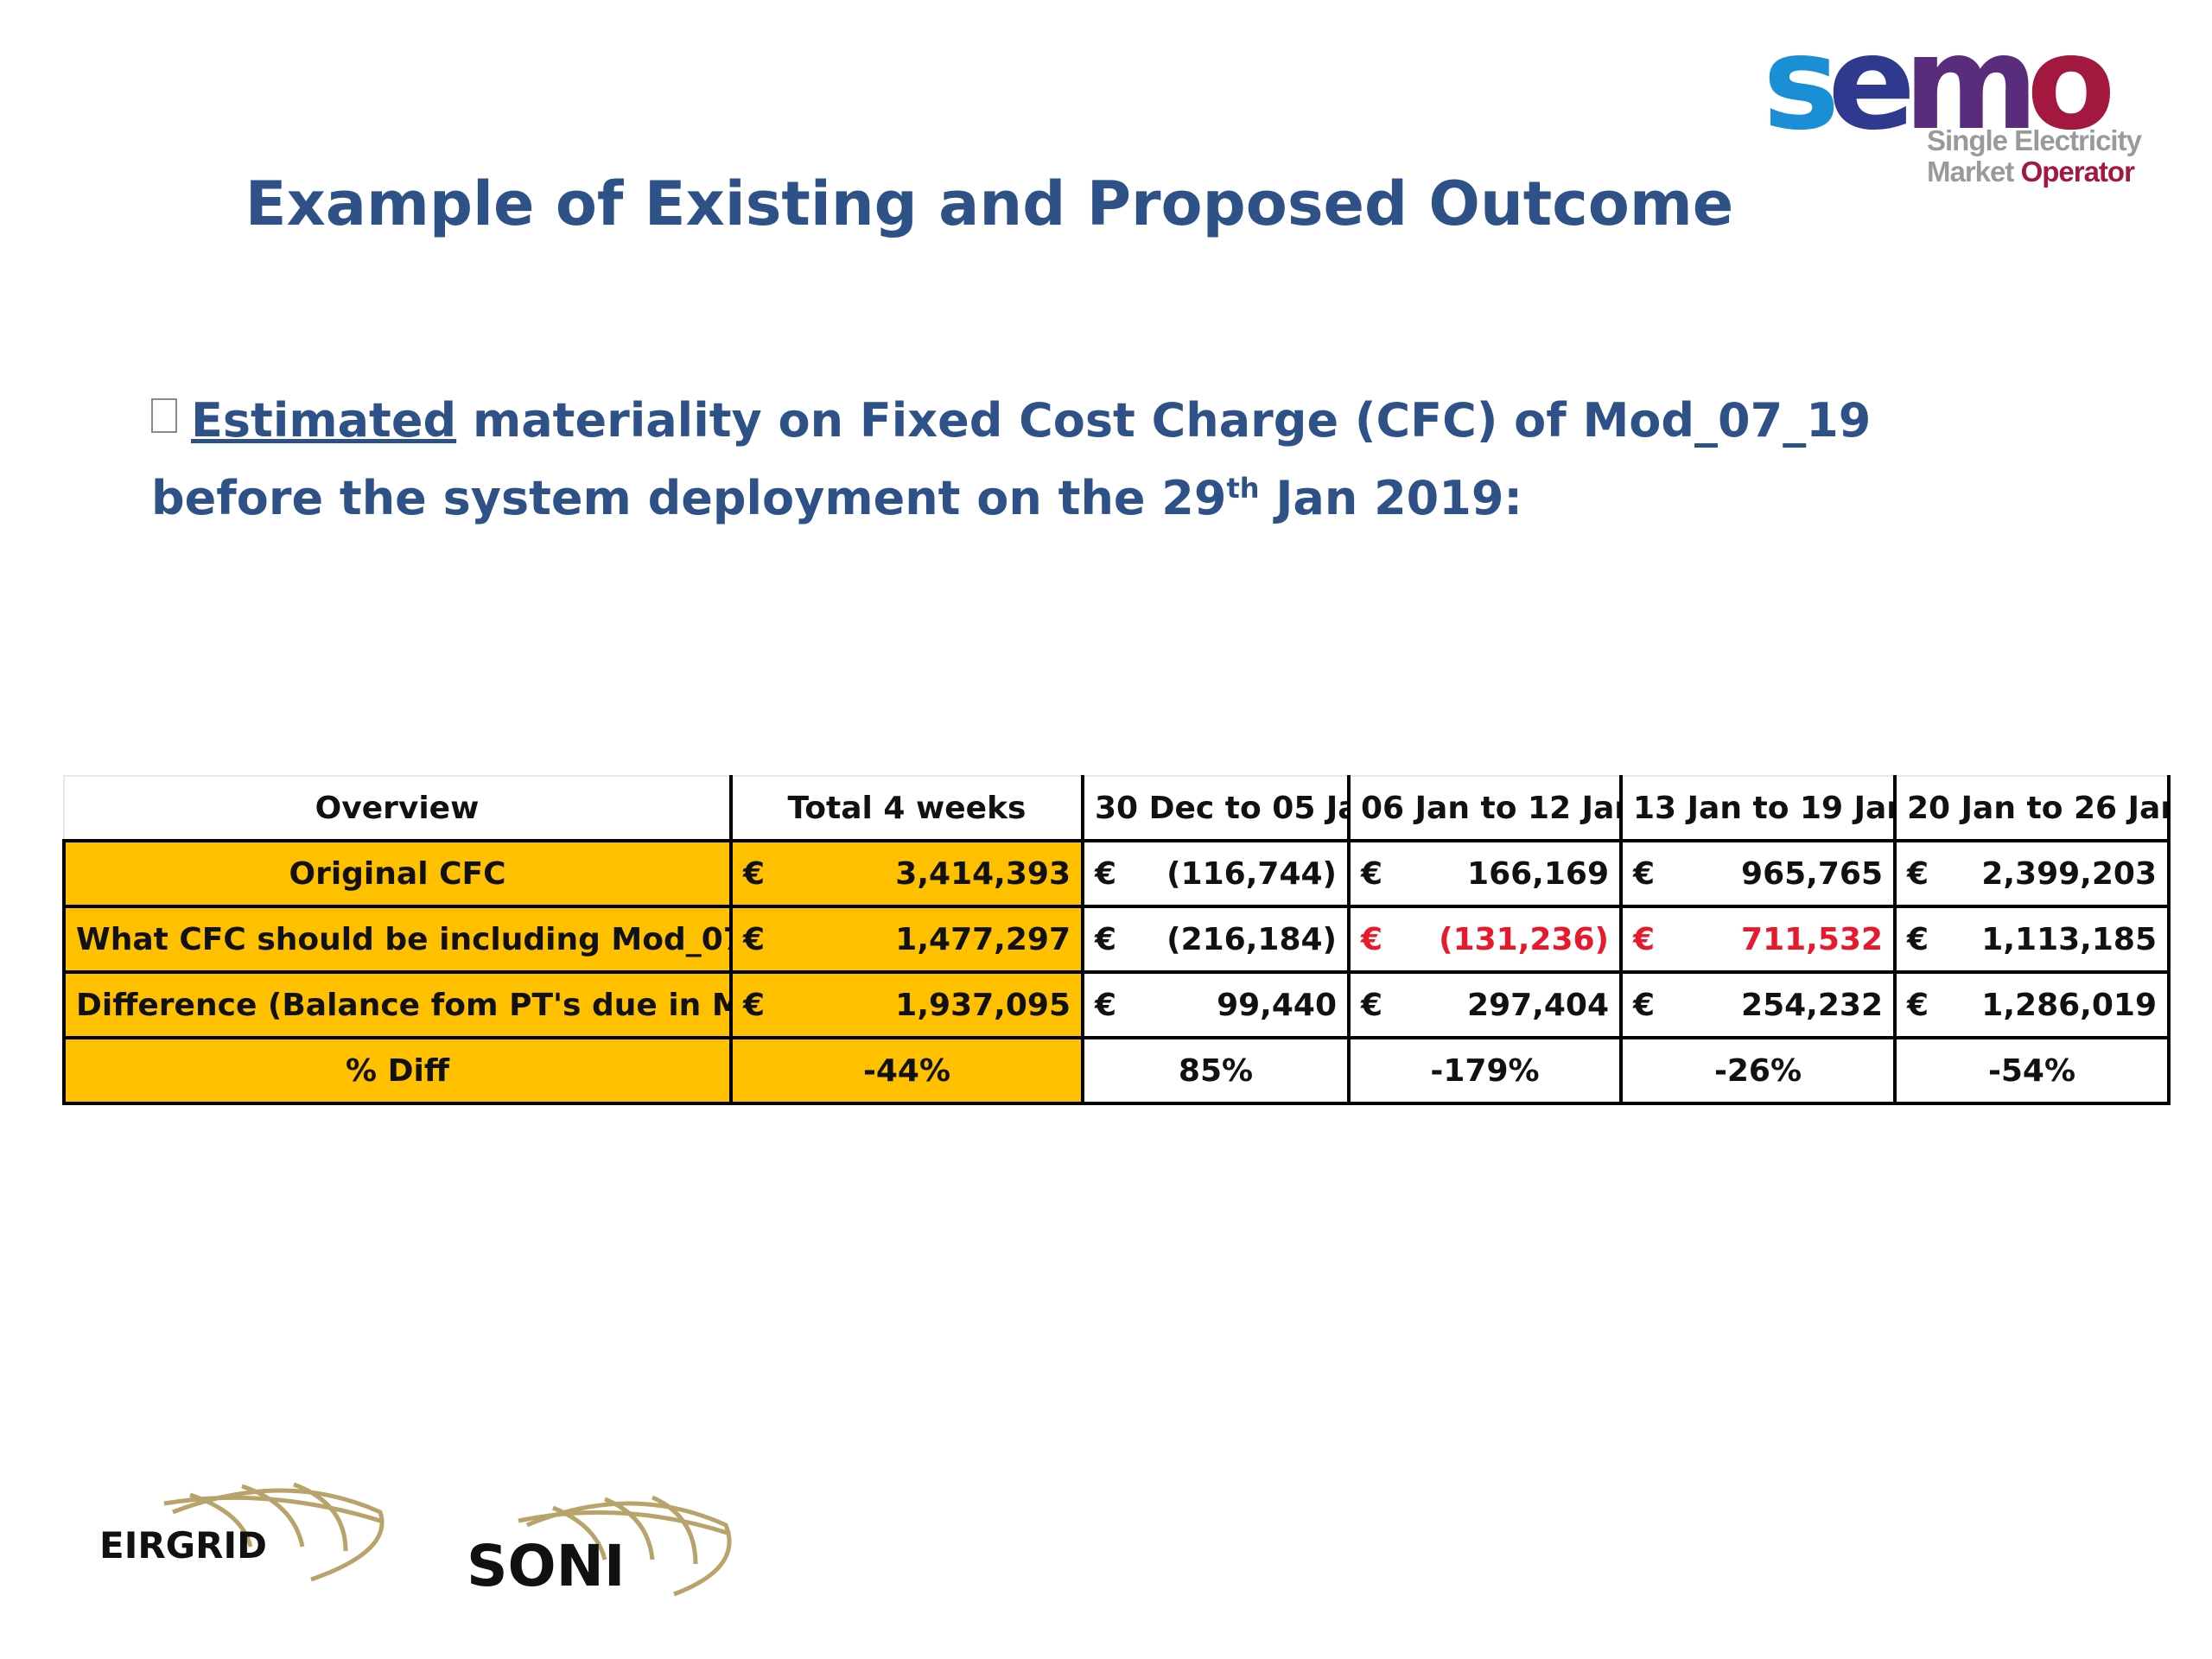 The width and height of the screenshot is (2212, 1659). Describe the element at coordinates (1758, 808) in the screenshot. I see `header-week-3: 13 Jan to 19 Jan` at that location.